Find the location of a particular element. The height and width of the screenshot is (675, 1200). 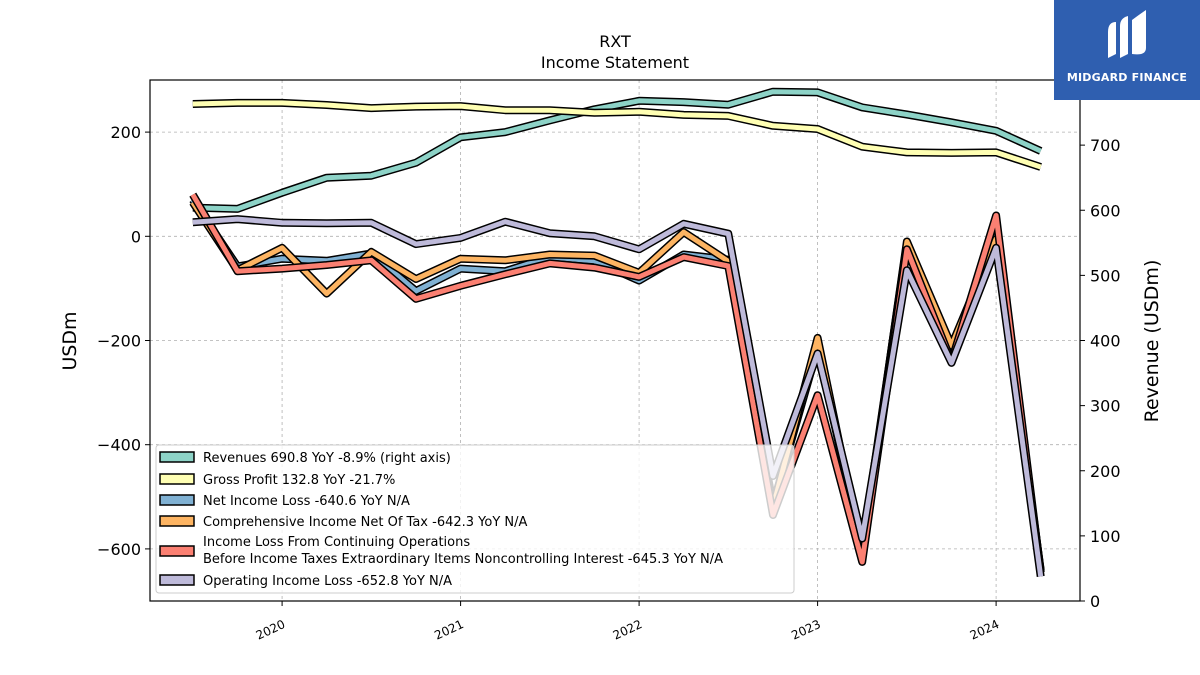

brand-logo: MIDGARD FINANCE is located at coordinates (1127, 50).